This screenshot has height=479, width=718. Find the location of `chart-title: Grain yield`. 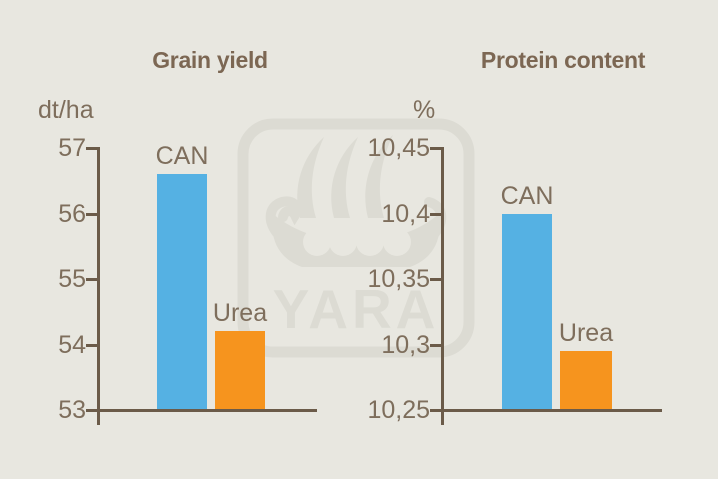

chart-title: Grain yield is located at coordinates (210, 60).